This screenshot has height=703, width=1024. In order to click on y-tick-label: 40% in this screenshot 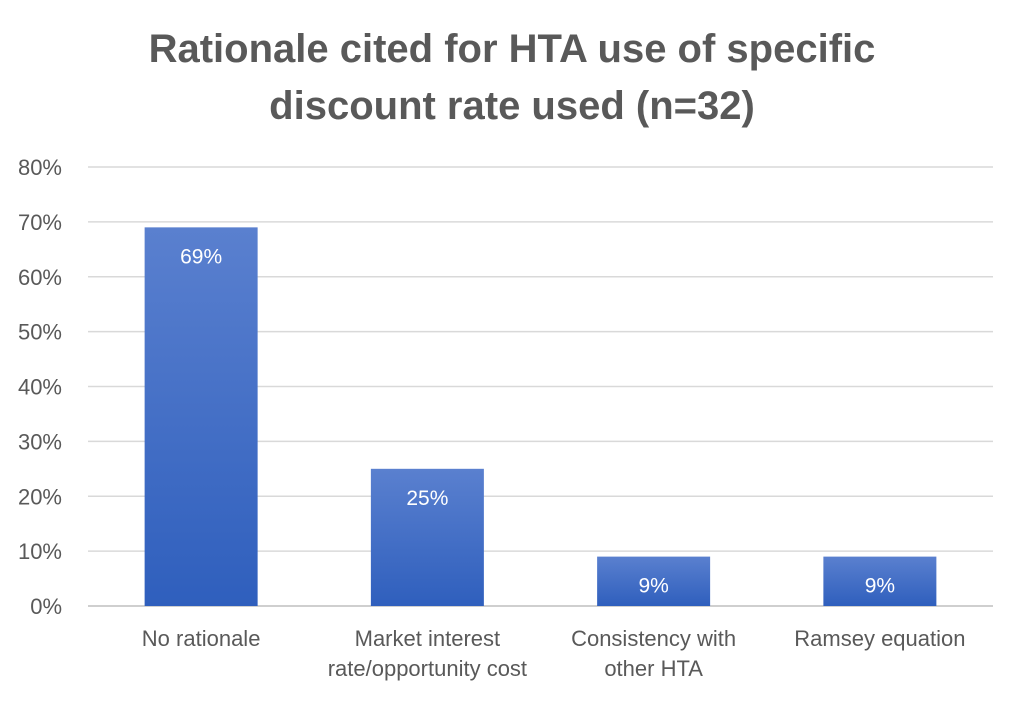, I will do `click(40, 387)`.